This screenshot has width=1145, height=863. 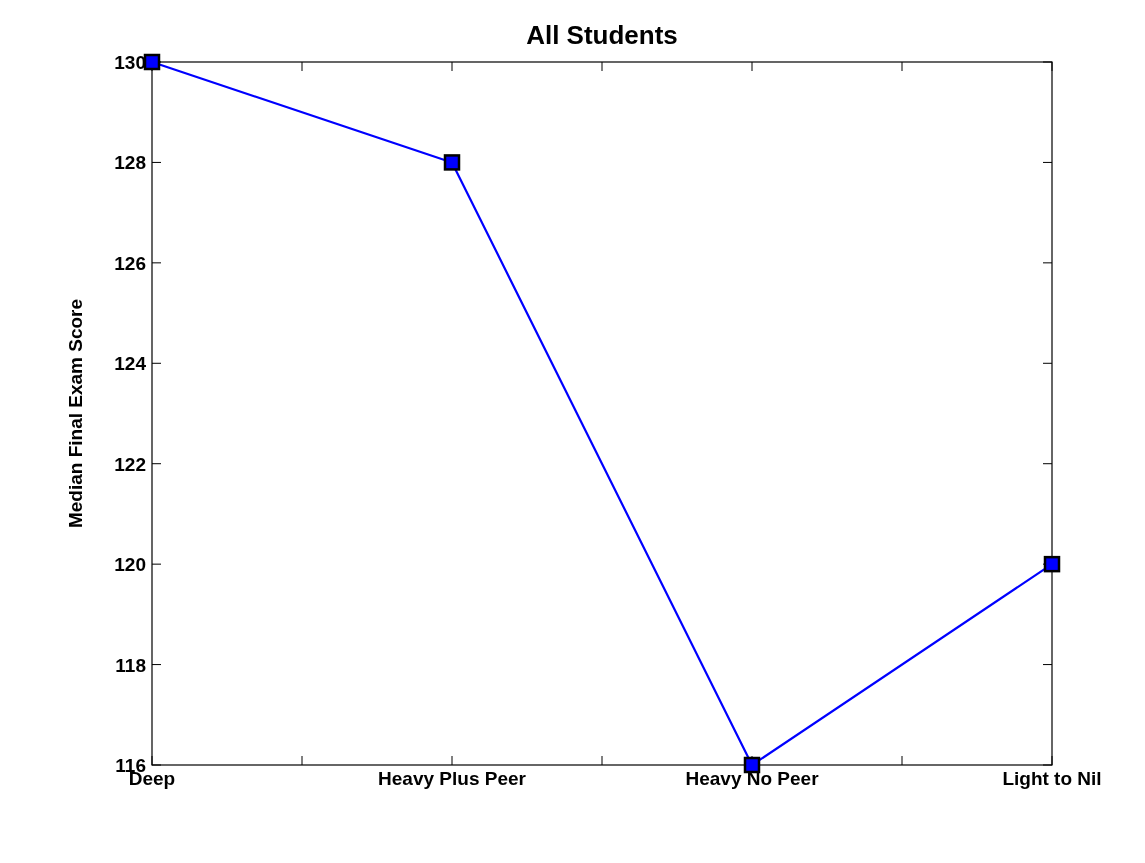 What do you see at coordinates (130, 163) in the screenshot?
I see `y-tick-label: 128` at bounding box center [130, 163].